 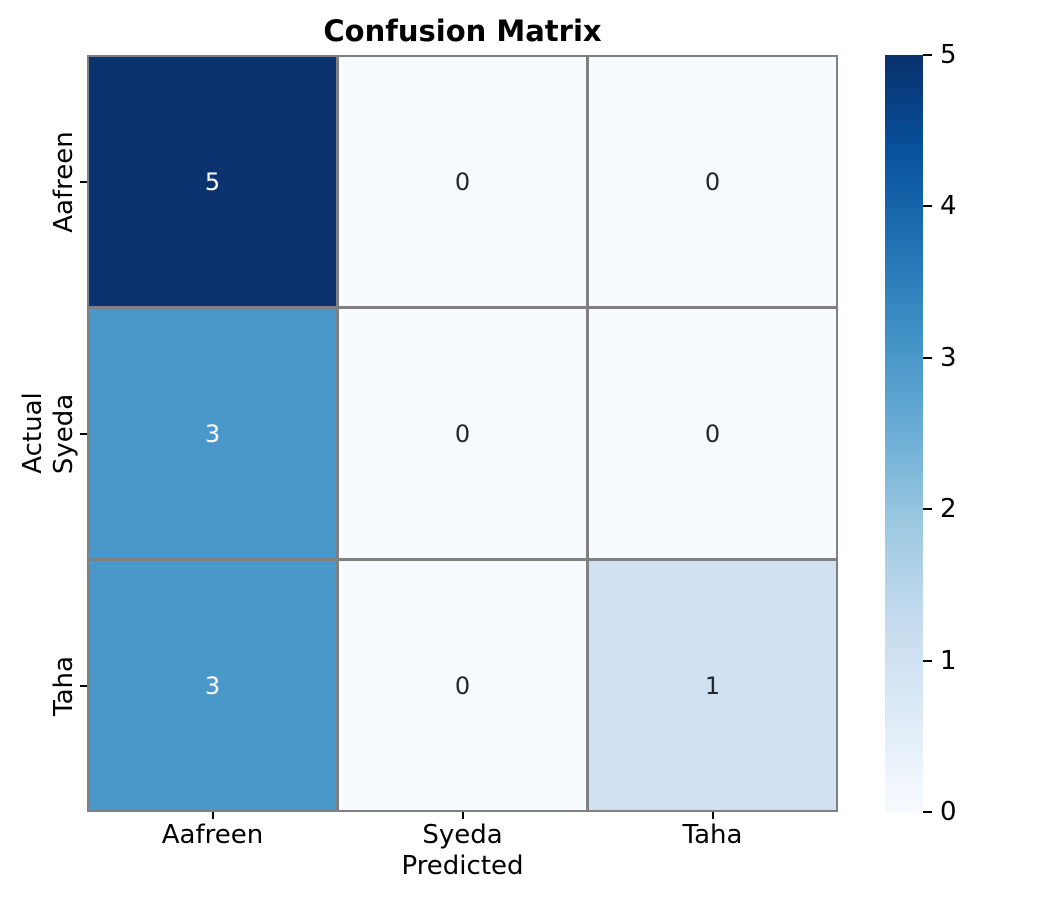 What do you see at coordinates (64, 433) in the screenshot?
I see `y-tick-label: Syeda` at bounding box center [64, 433].